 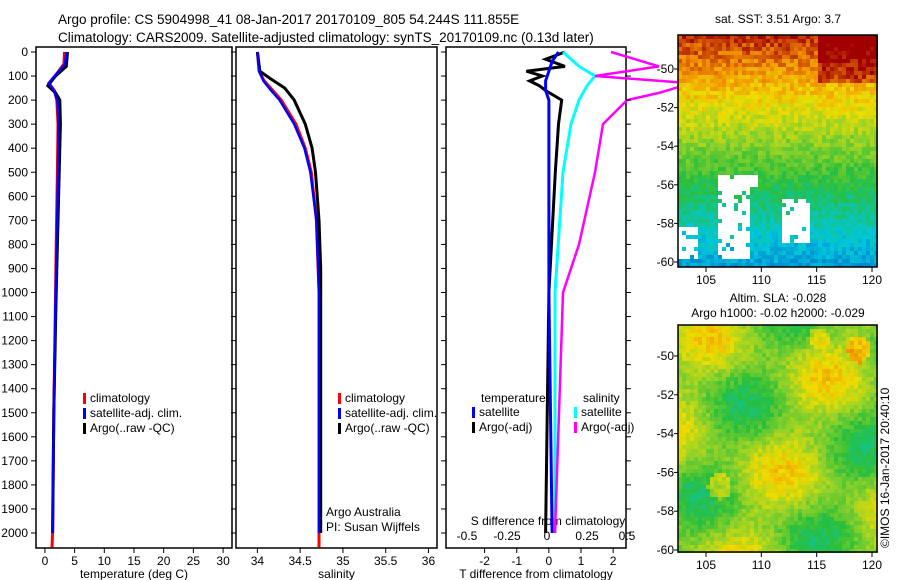 What do you see at coordinates (601, 412) in the screenshot?
I see `legend-label: satellite` at bounding box center [601, 412].